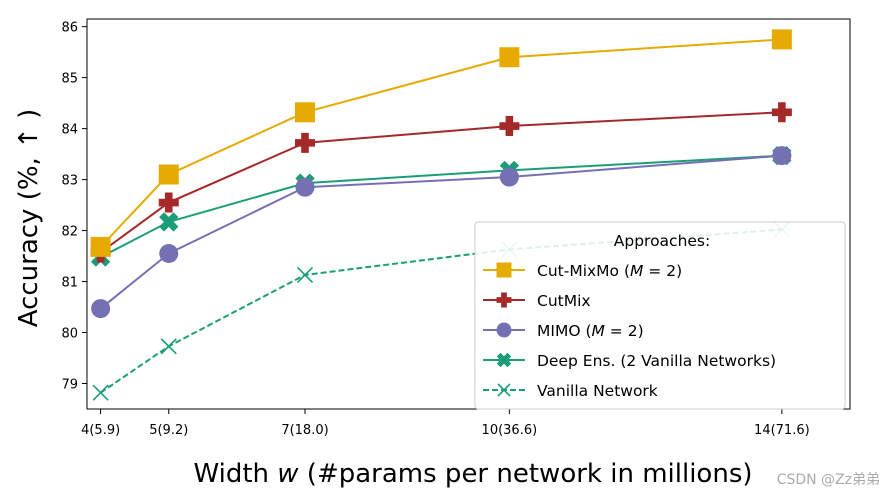 Image resolution: width=896 pixels, height=499 pixels. Describe the element at coordinates (662, 271) in the screenshot. I see `legend-label-tail-0: = 2)` at that location.